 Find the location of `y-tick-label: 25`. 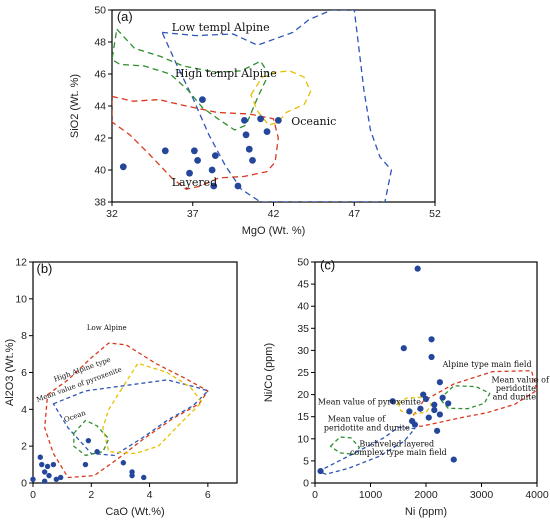

y-tick-label: 25 is located at coordinates (303, 373).